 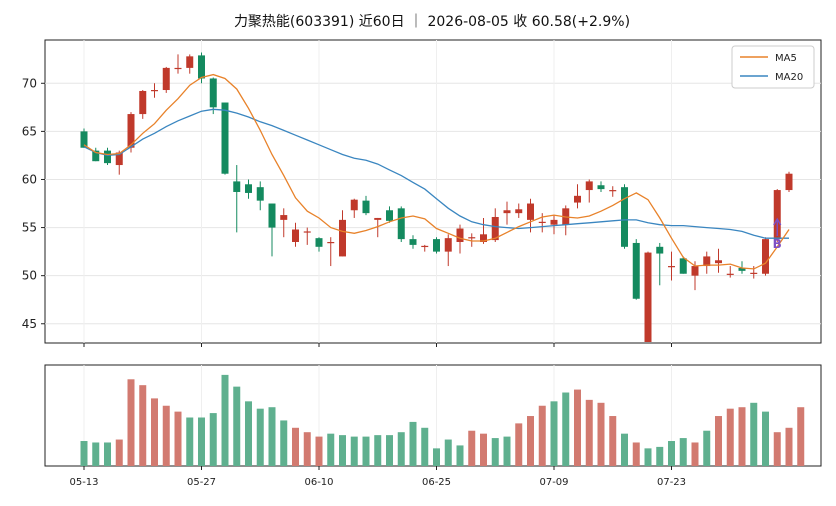 I want to click on price-tick-label: 55, so click(x=29, y=228).